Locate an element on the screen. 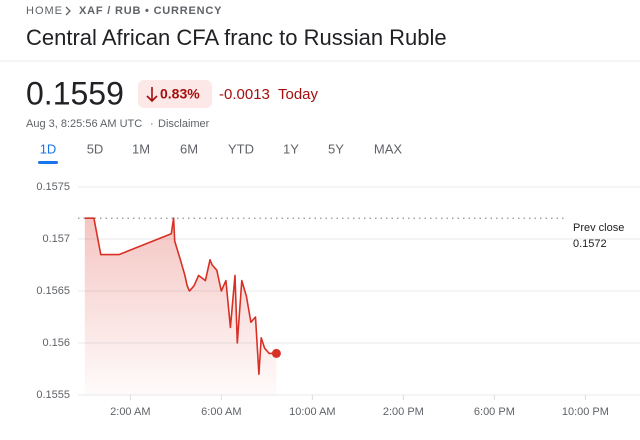 Image resolution: width=640 pixels, height=440 pixels. prev-close-label: Prev close is located at coordinates (598, 228).